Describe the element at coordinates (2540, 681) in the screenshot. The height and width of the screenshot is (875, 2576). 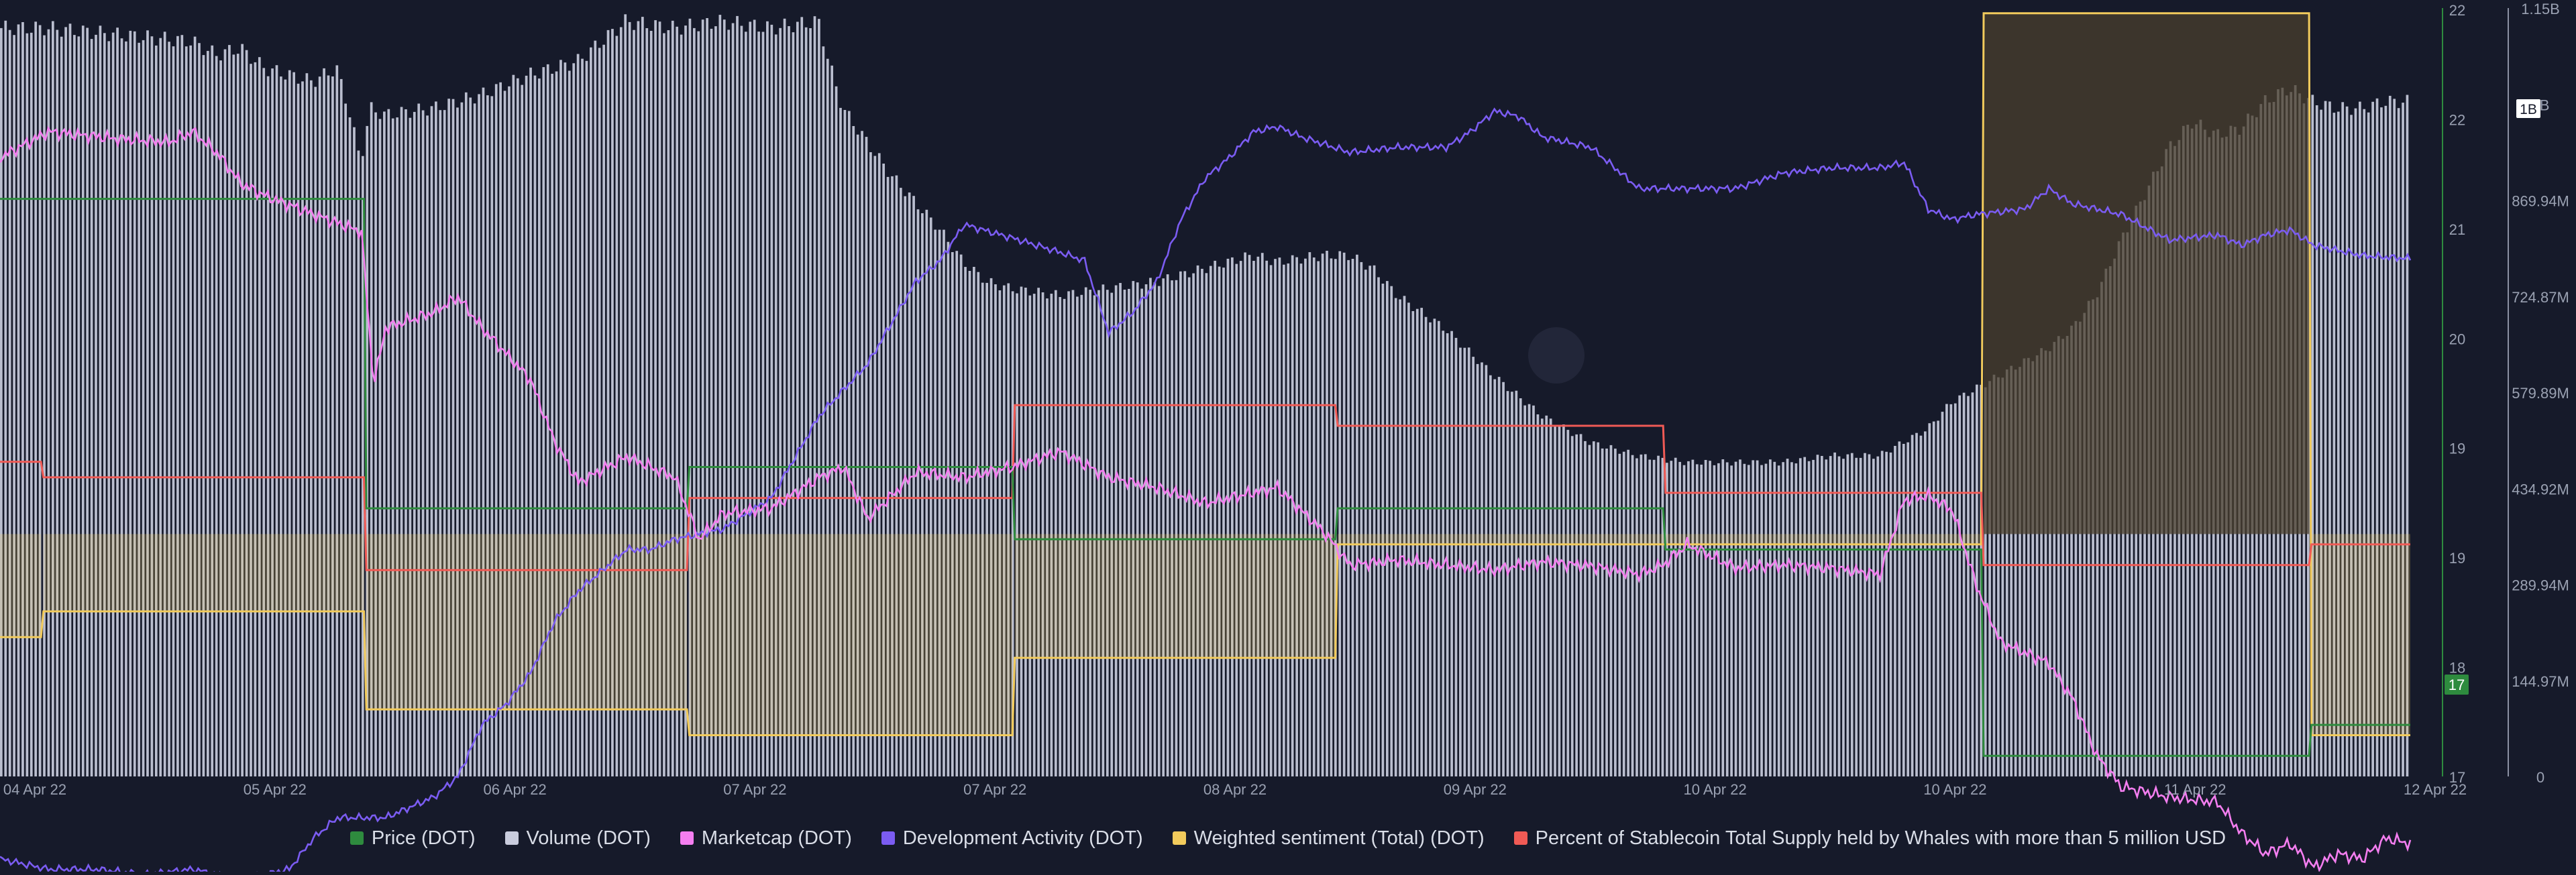
I see `volume-axis-tick-label: 144.97M` at that location.